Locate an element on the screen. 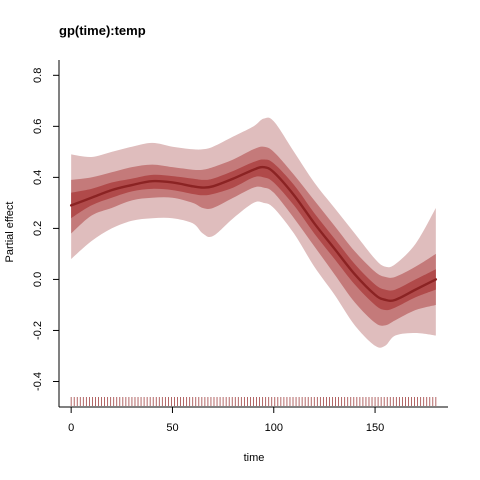  y-tick-label: 0.4 is located at coordinates (38, 177).